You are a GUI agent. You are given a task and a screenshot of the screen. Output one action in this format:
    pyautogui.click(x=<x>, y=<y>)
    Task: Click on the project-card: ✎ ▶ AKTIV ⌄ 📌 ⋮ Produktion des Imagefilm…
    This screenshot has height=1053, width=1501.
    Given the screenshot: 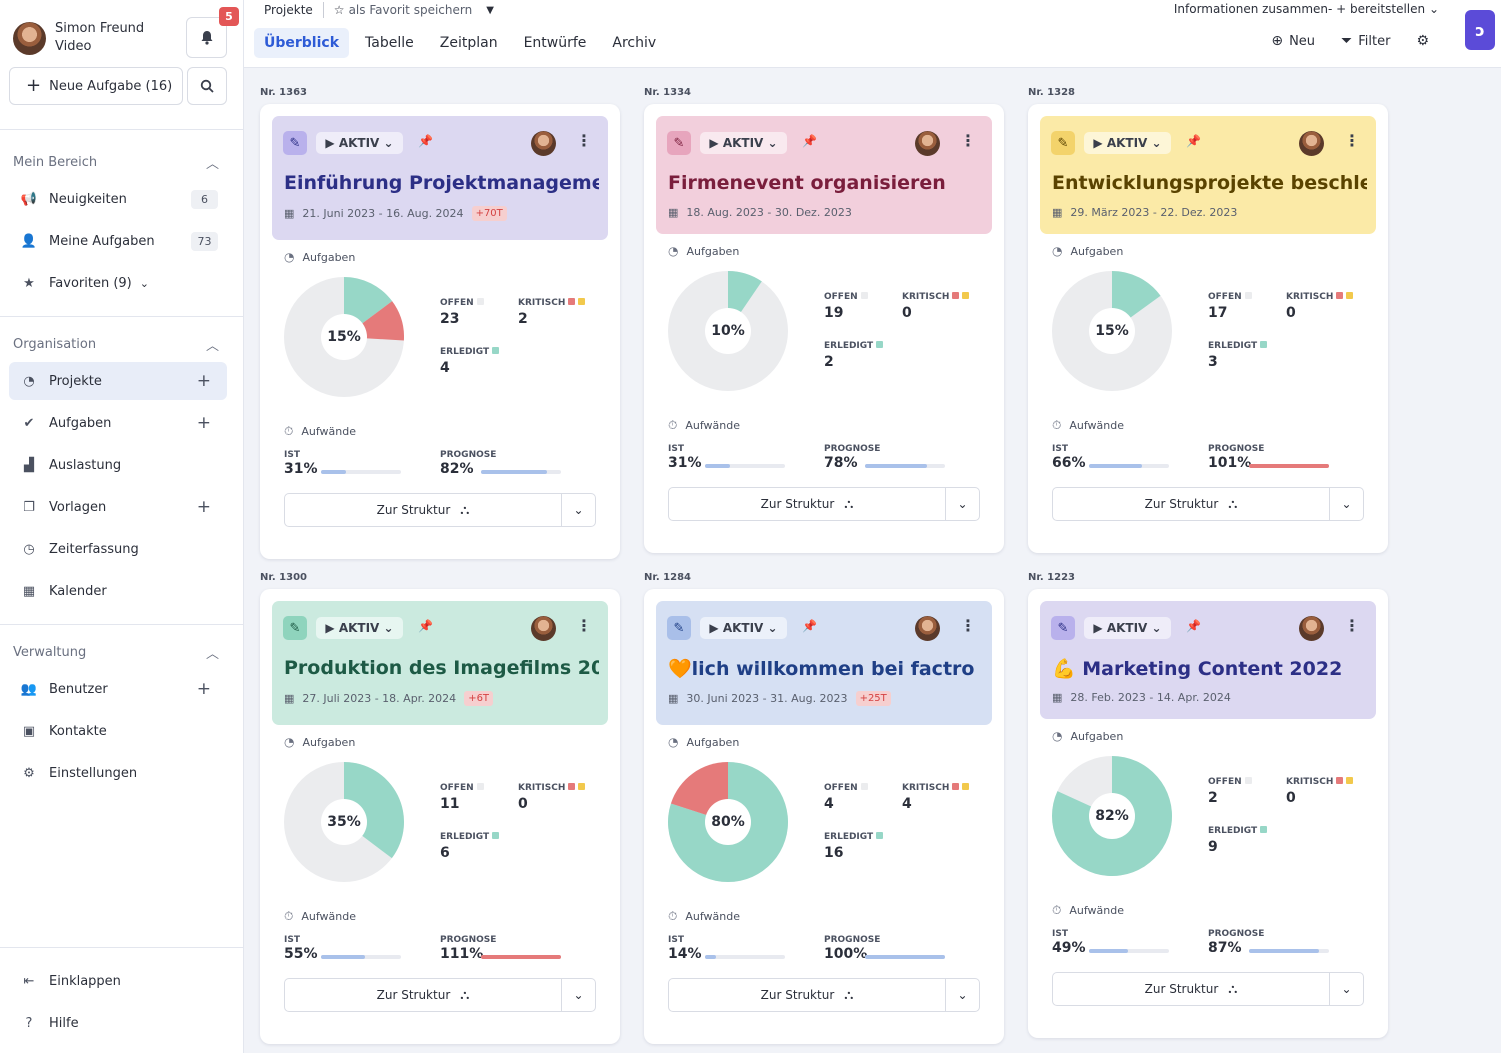 What is the action you would take?
    pyautogui.click(x=440, y=816)
    